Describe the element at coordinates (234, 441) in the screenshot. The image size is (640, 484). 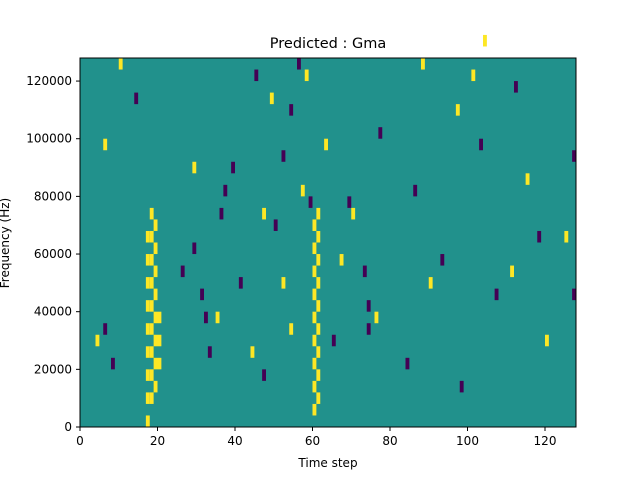
I see `x-tick-label: 40` at that location.